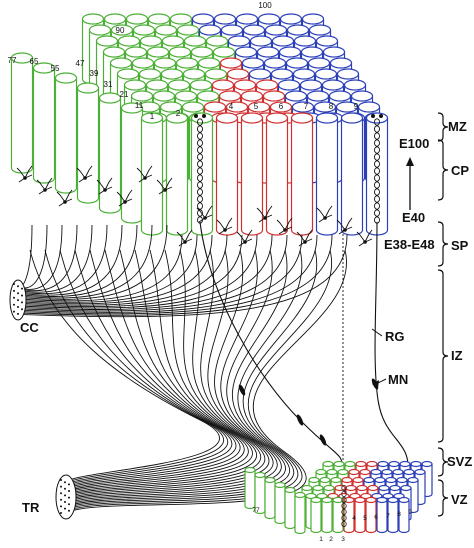  Describe the element at coordinates (395, 336) in the screenshot. I see `rg-label: RG` at that location.